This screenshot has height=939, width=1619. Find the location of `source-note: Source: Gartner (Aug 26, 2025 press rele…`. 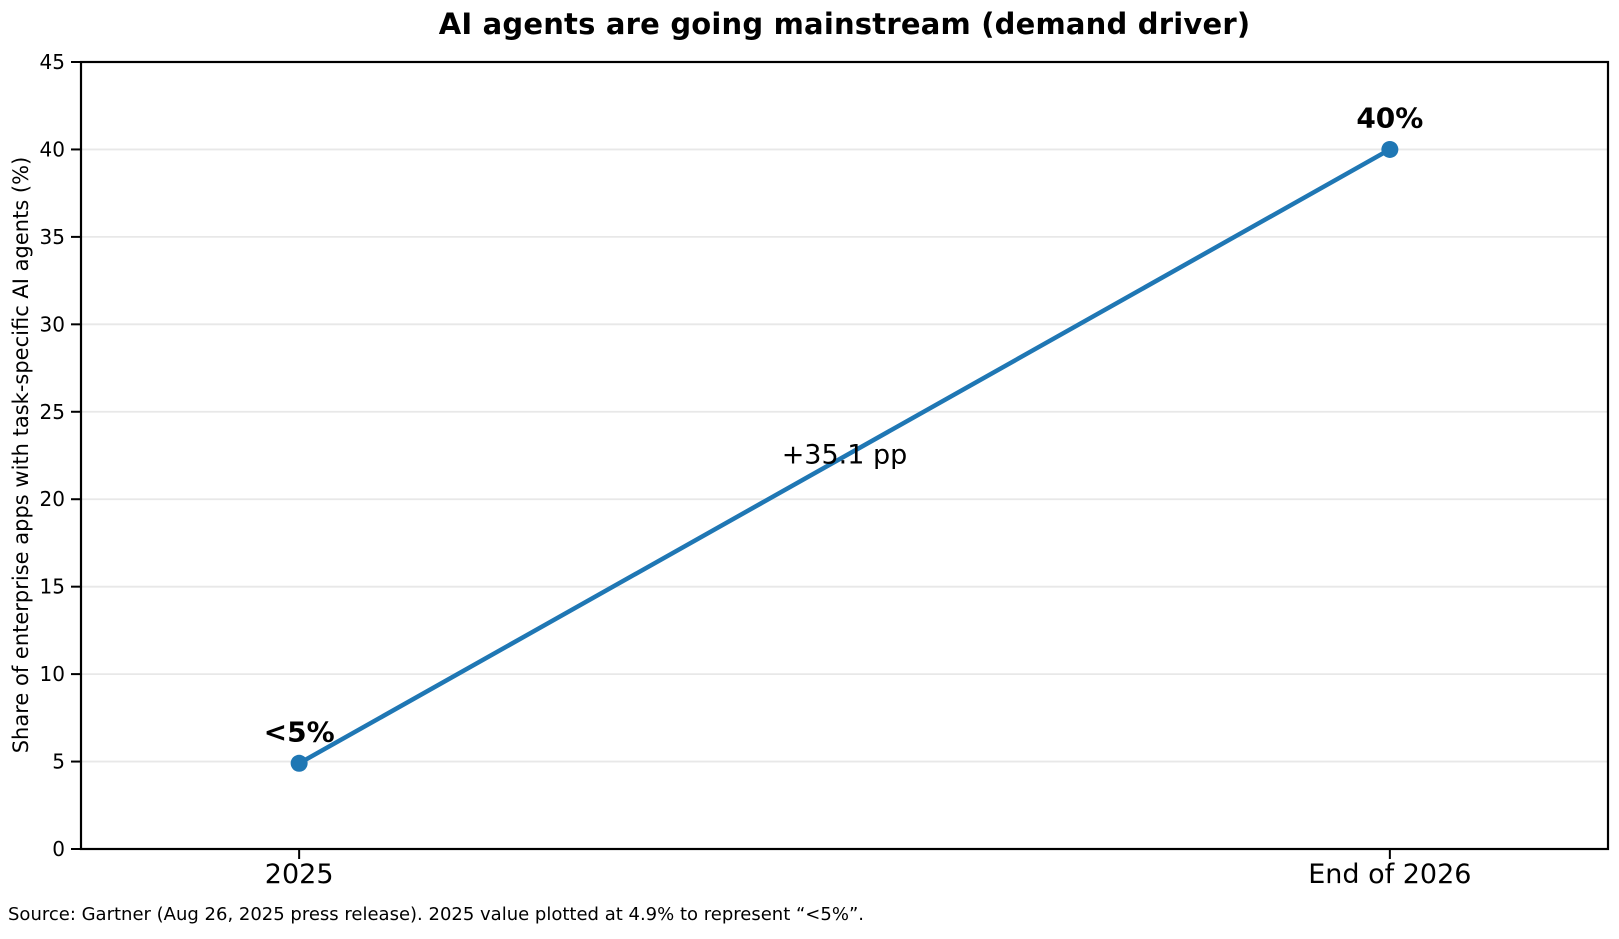

source-note: Source: Gartner (Aug 26, 2025 press rele… is located at coordinates (436, 914).